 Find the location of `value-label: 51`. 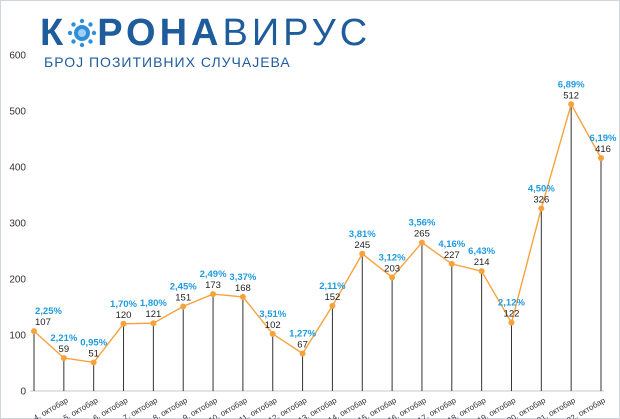

value-label: 51 is located at coordinates (93, 353).